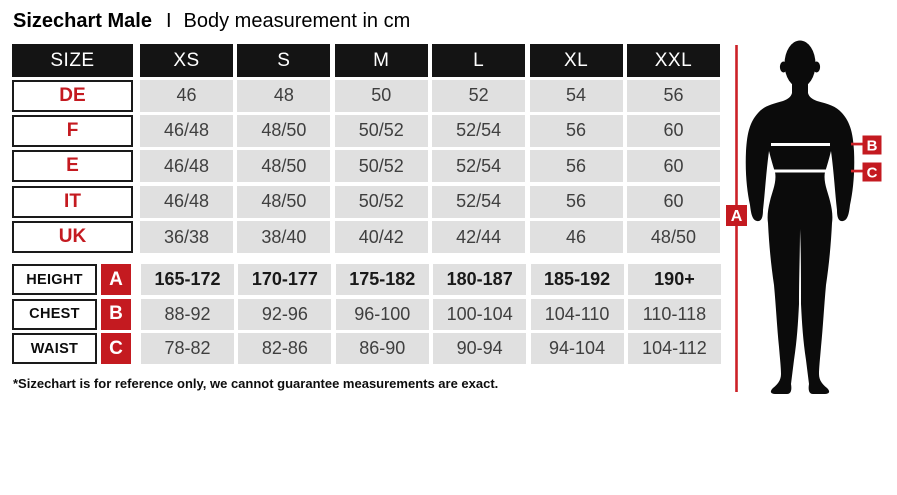  I want to click on cell: 180-187, so click(480, 280).